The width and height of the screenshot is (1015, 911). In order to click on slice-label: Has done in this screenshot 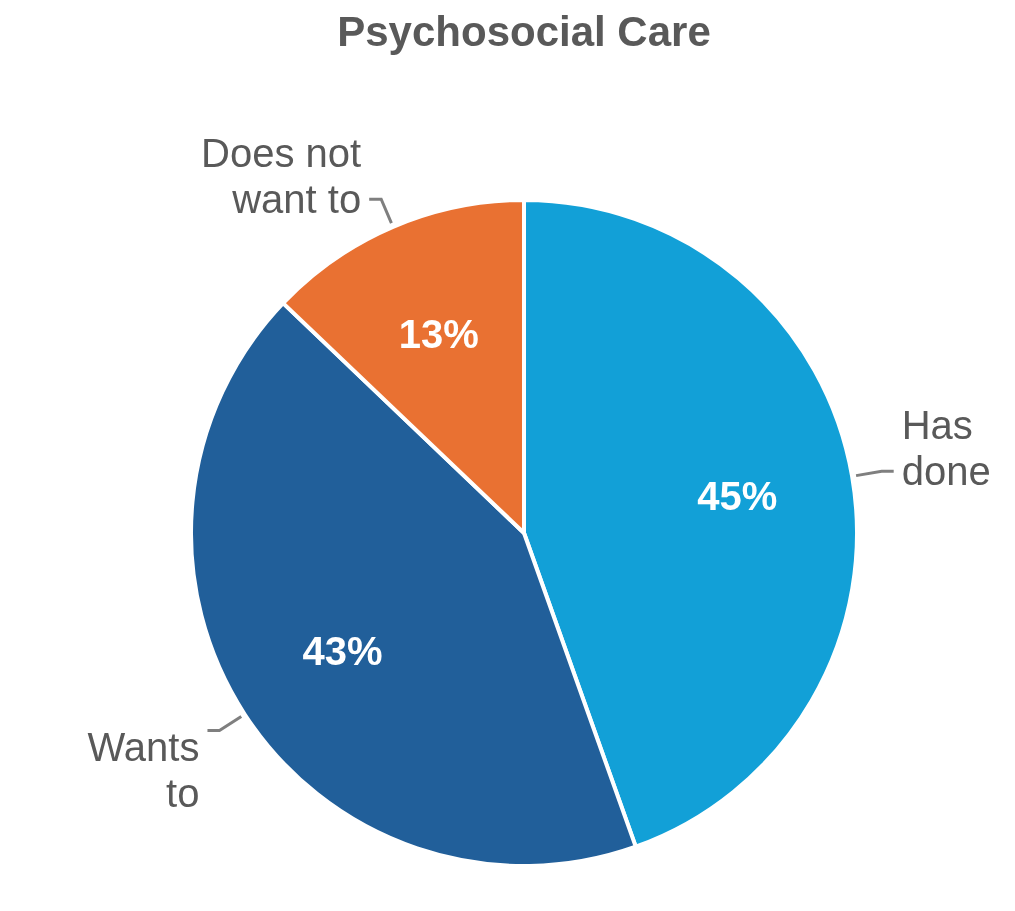, I will do `click(946, 448)`.